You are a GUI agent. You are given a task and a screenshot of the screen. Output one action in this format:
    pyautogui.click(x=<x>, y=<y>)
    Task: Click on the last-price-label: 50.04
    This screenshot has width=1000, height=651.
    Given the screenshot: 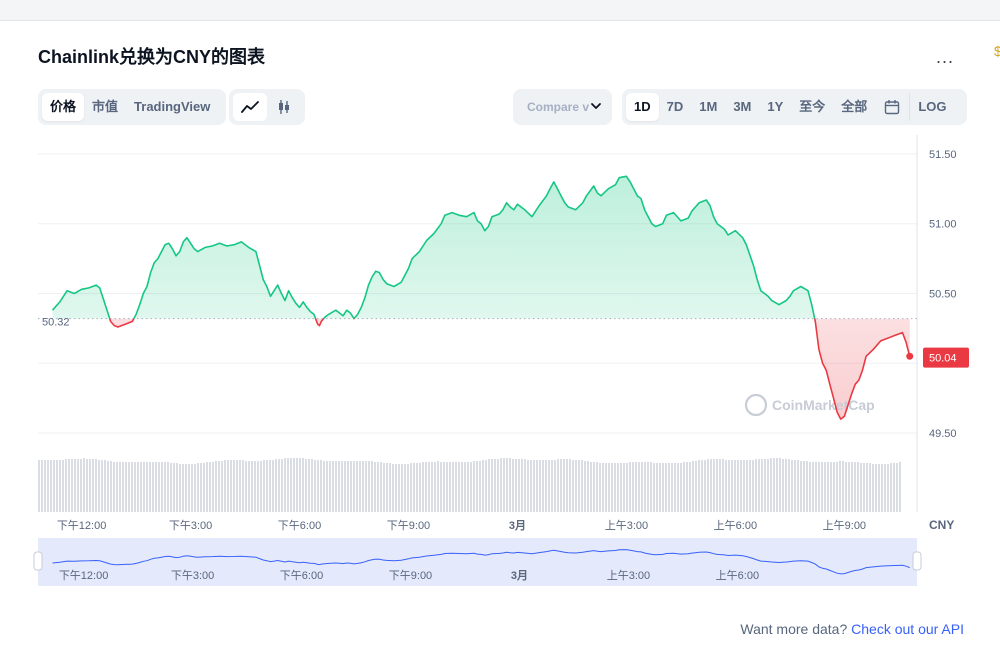 What is the action you would take?
    pyautogui.click(x=943, y=359)
    